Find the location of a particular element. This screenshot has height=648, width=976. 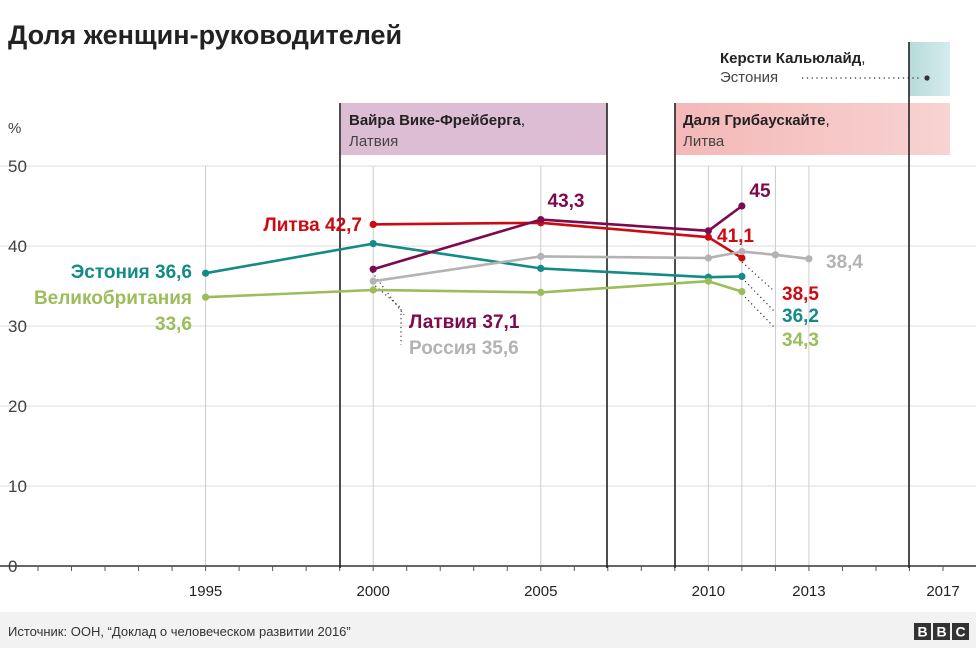

bbc-logo-b2: B is located at coordinates (941, 632).